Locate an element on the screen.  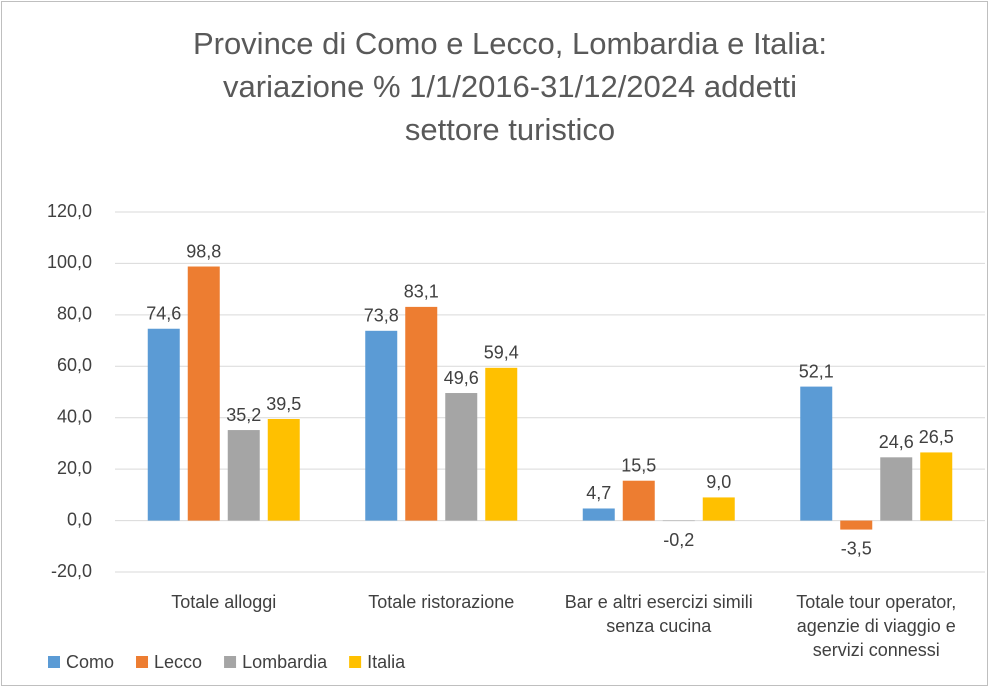
data-label: 49,6 is located at coordinates (461, 378).